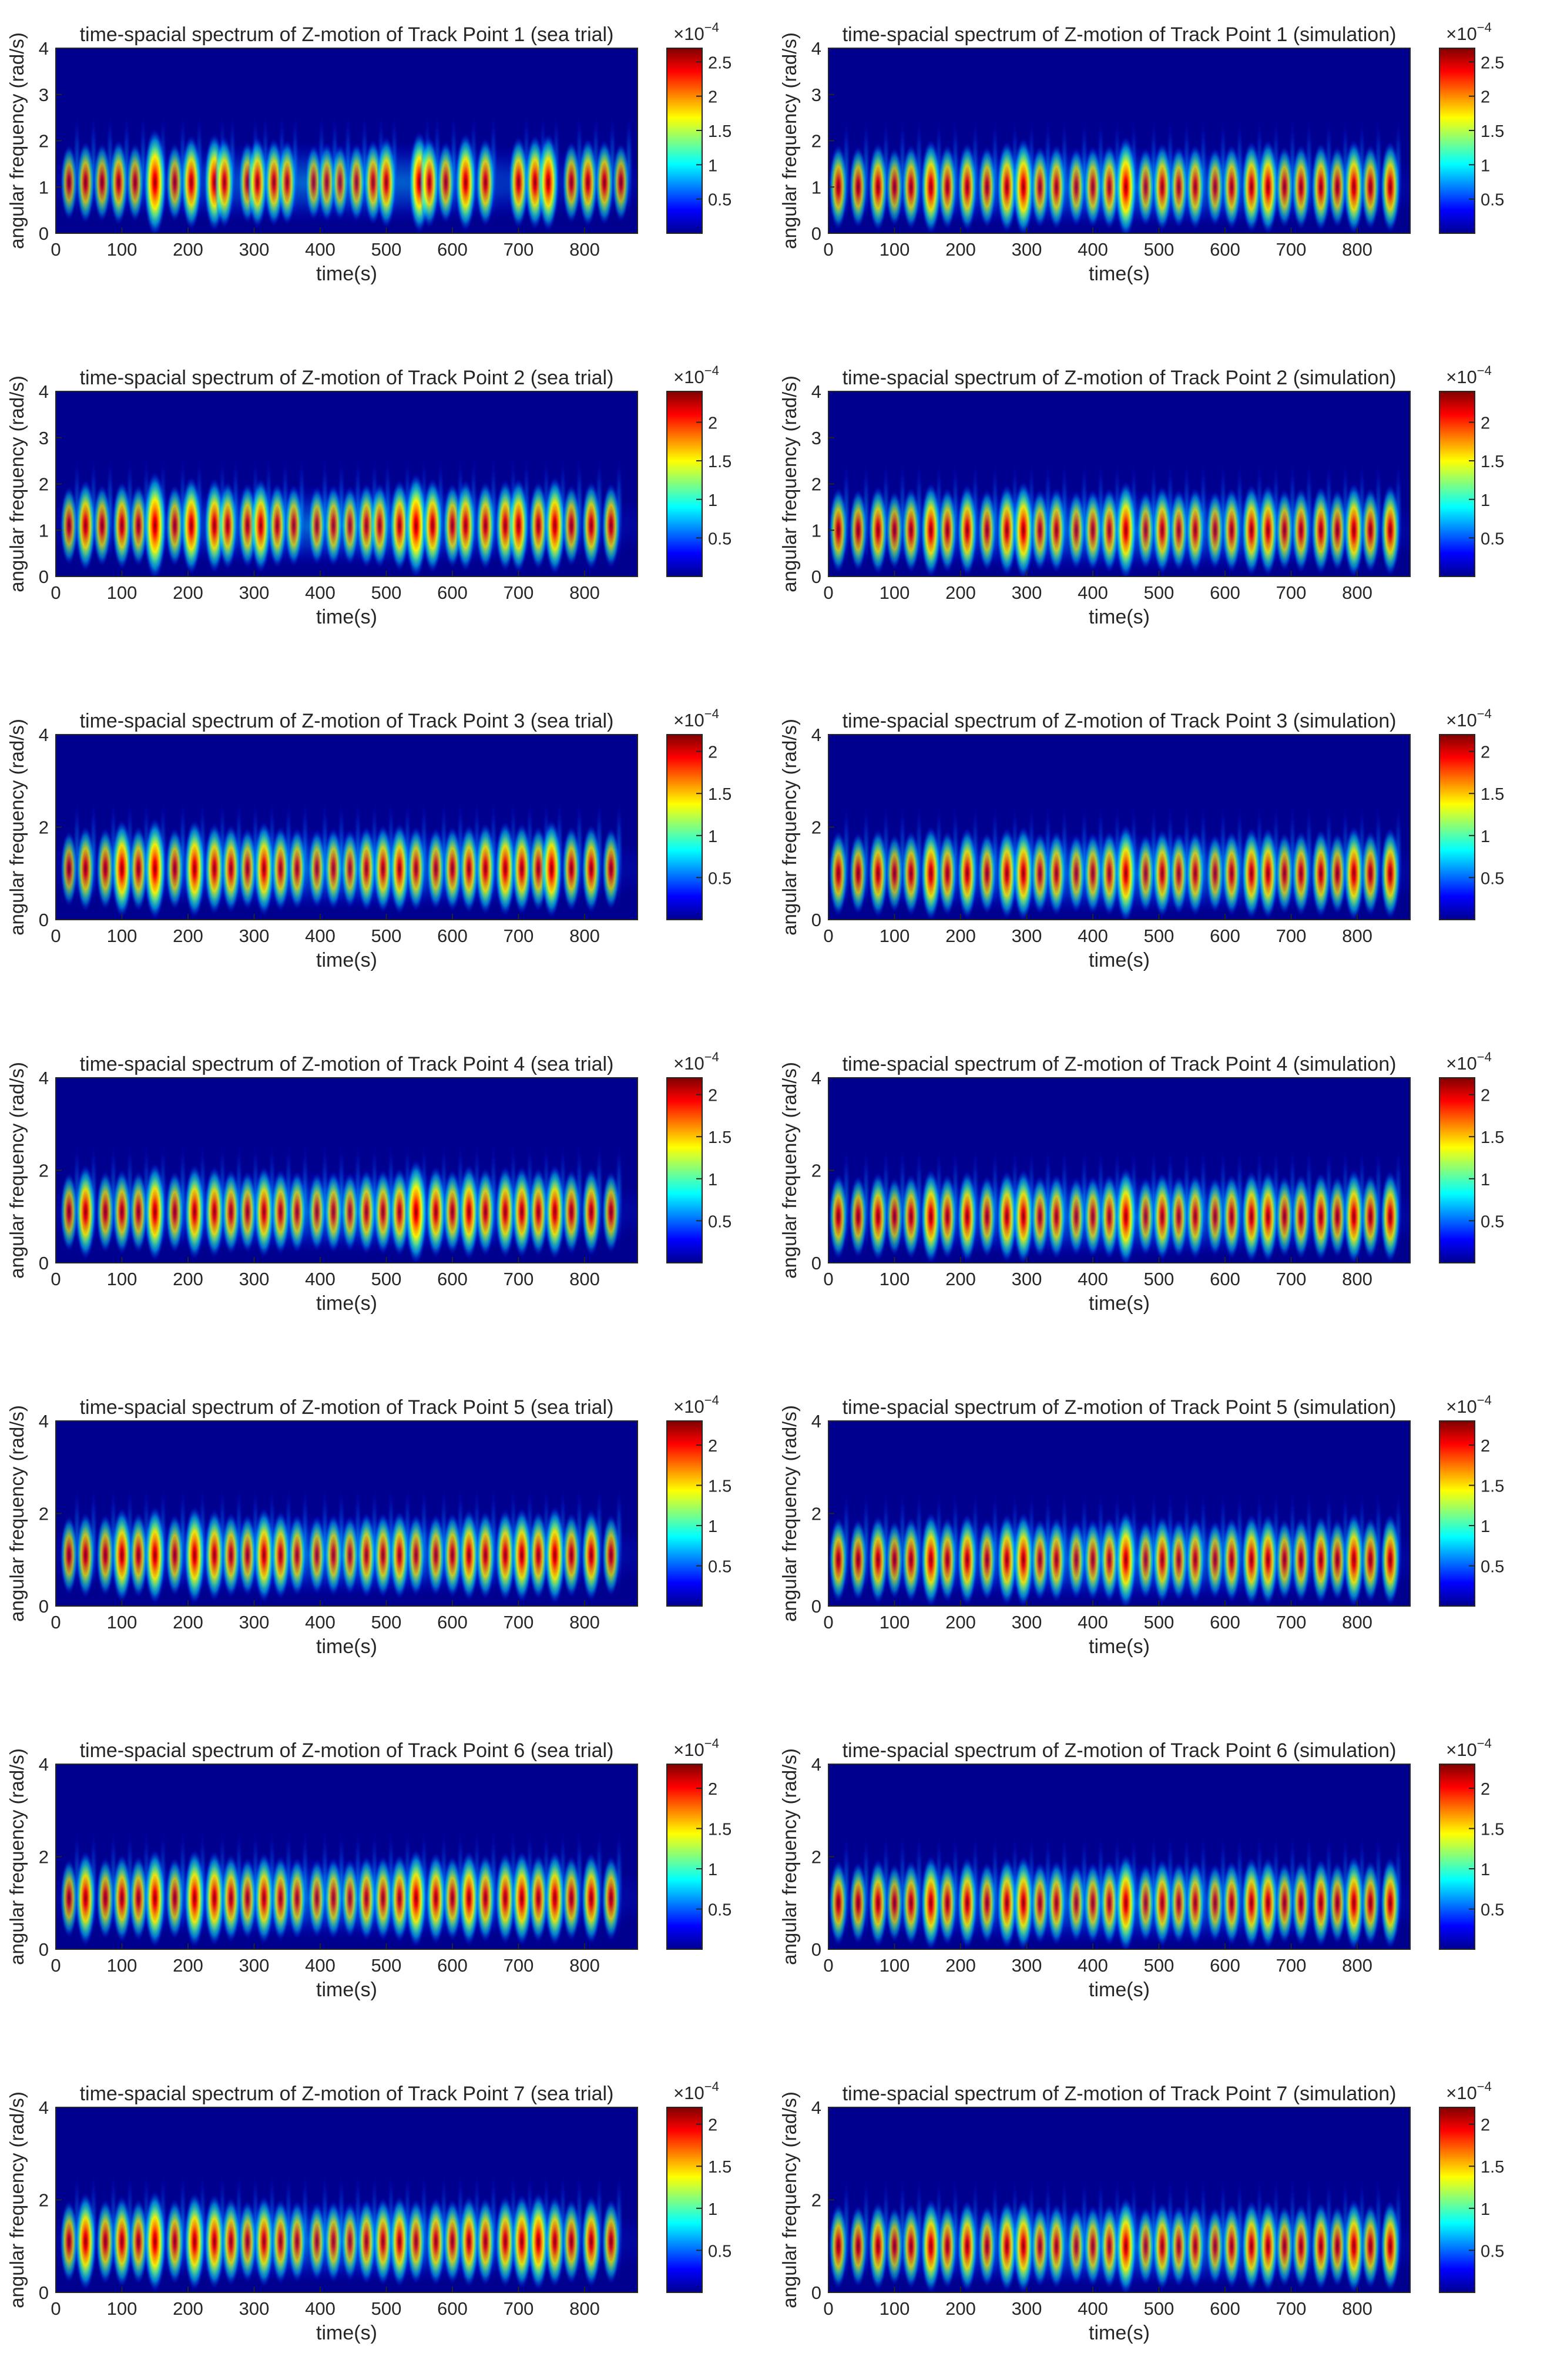  What do you see at coordinates (1492, 879) in the screenshot?
I see `colorbar-tick-label: 0.5` at bounding box center [1492, 879].